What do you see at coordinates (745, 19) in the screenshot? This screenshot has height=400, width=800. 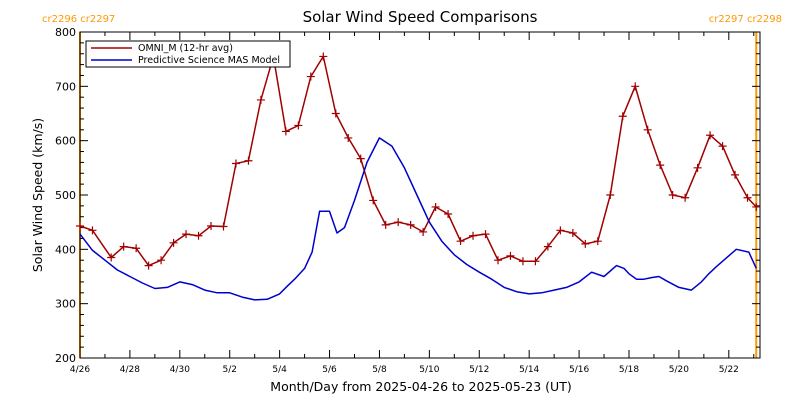 I see `rotation-label: cr2297 cr2298` at bounding box center [745, 19].